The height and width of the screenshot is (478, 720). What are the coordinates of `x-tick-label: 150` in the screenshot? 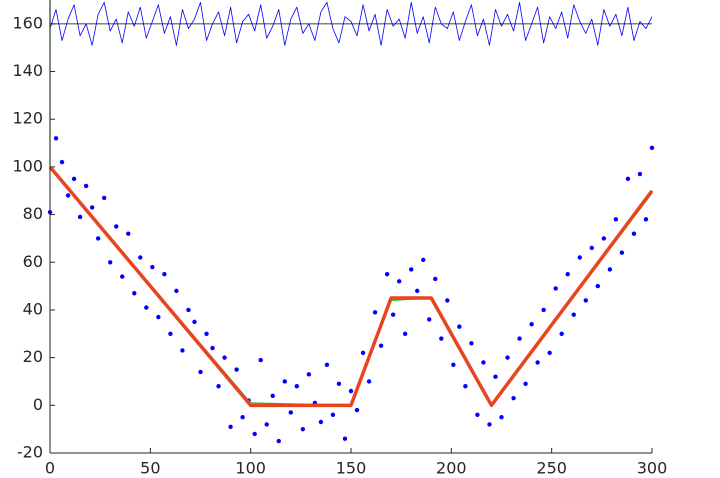 It's located at (351, 468).